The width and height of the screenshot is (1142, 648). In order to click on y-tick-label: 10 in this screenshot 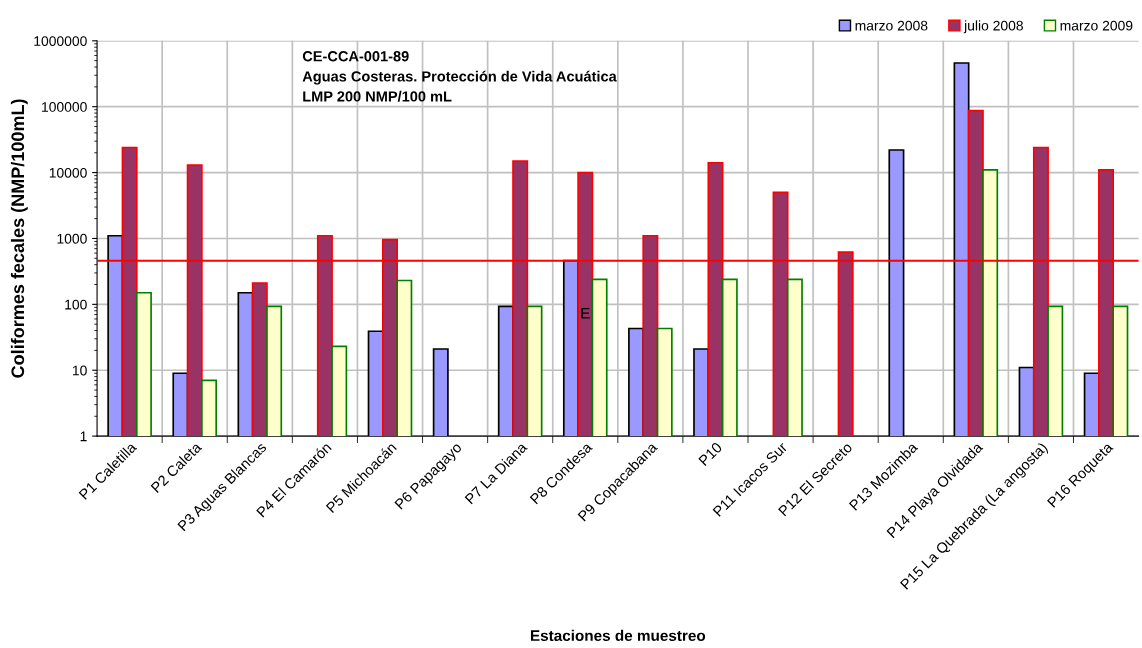, I will do `click(79, 370)`.